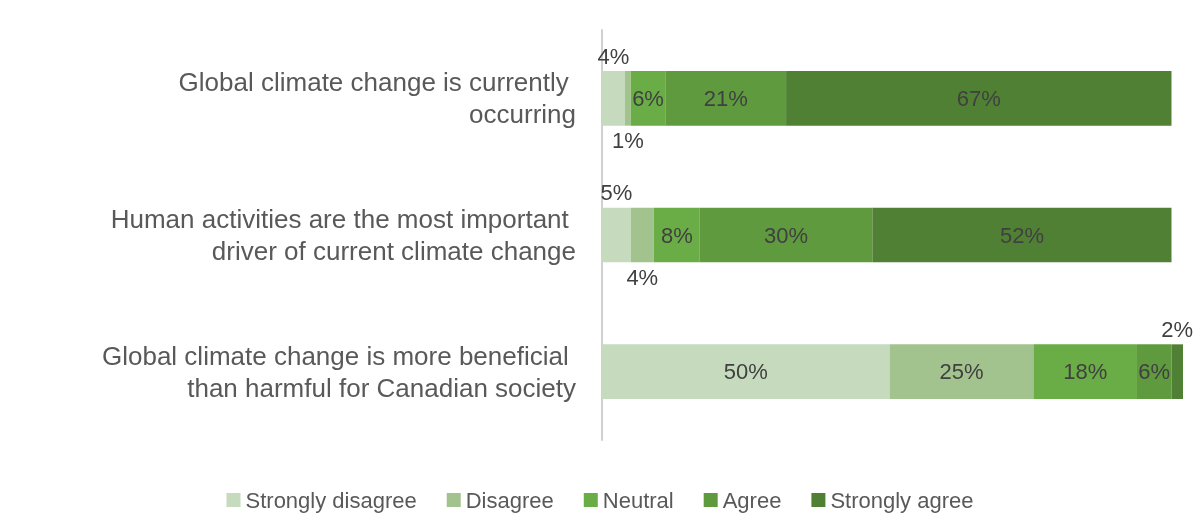 The width and height of the screenshot is (1200, 520). I want to click on y-tick-label: Global climate change is more beneficial than harmful for Canadian society, so click(338, 371).